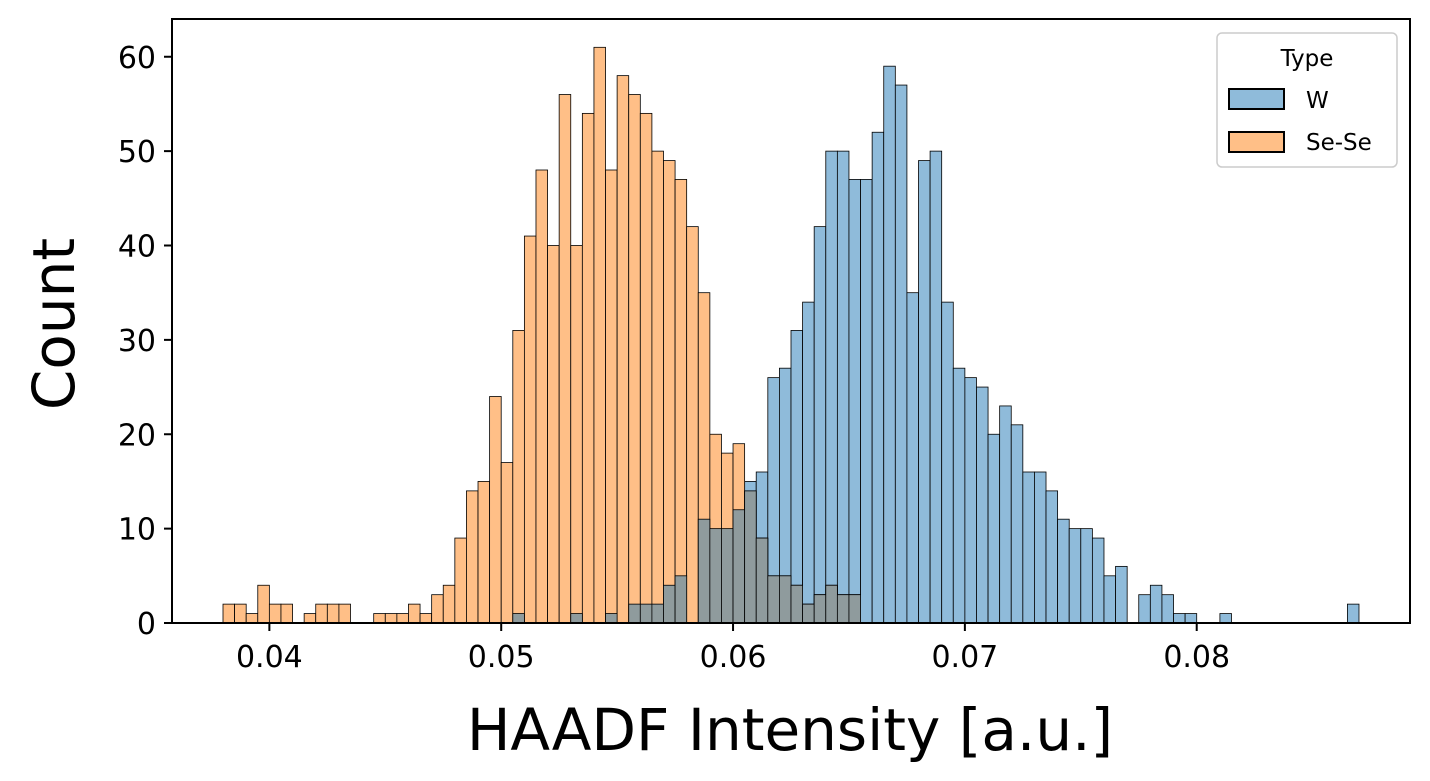  I want to click on x-axis-label: HAADF Intensity [a.u.], so click(790, 730).